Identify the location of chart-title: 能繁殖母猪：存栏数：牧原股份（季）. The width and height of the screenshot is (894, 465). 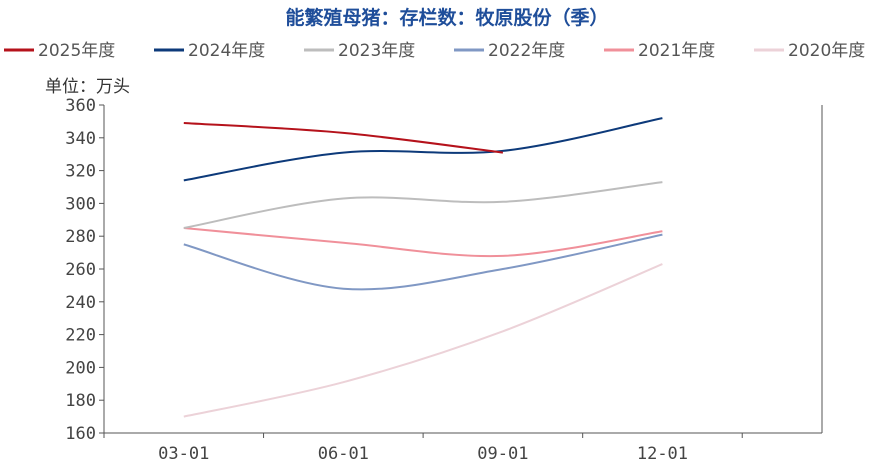
(446, 17).